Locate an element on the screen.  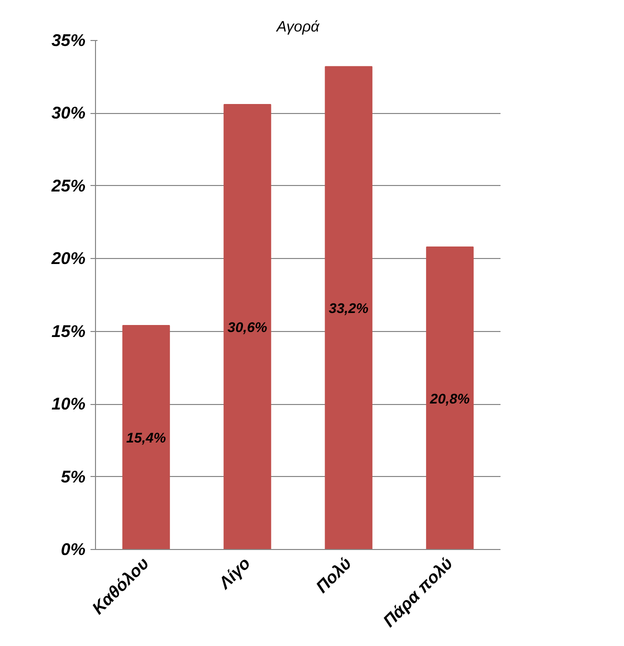
data-label: 20,8% is located at coordinates (449, 398).